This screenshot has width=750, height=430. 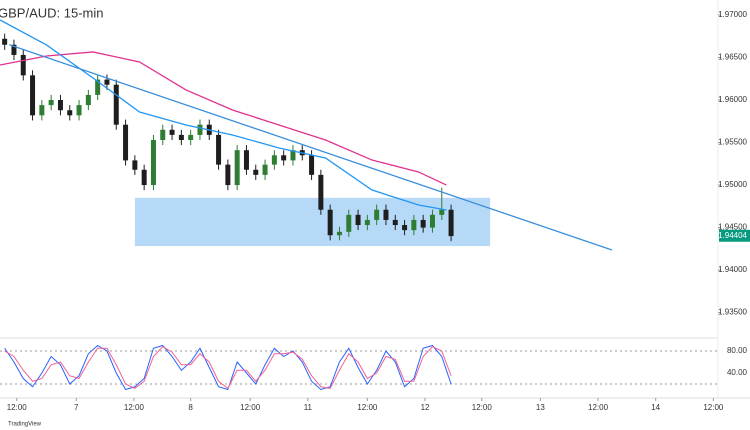 I want to click on y-tick-label: 1.94000, so click(x=732, y=269).